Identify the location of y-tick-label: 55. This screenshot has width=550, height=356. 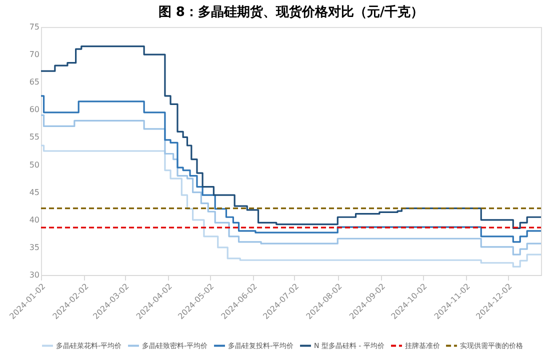
(34, 137).